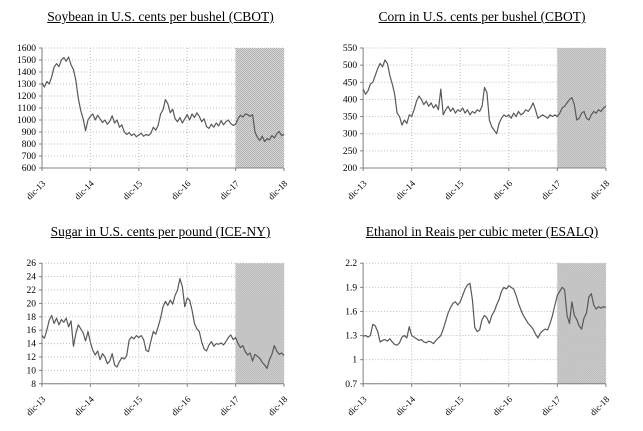  Describe the element at coordinates (32, 318) in the screenshot. I see `y-tick-label: 18` at that location.